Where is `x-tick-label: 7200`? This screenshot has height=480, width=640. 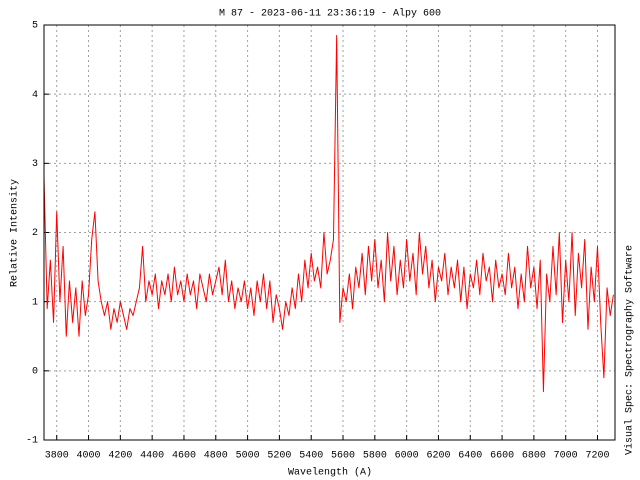 x-tick-label: 7200 is located at coordinates (597, 456).